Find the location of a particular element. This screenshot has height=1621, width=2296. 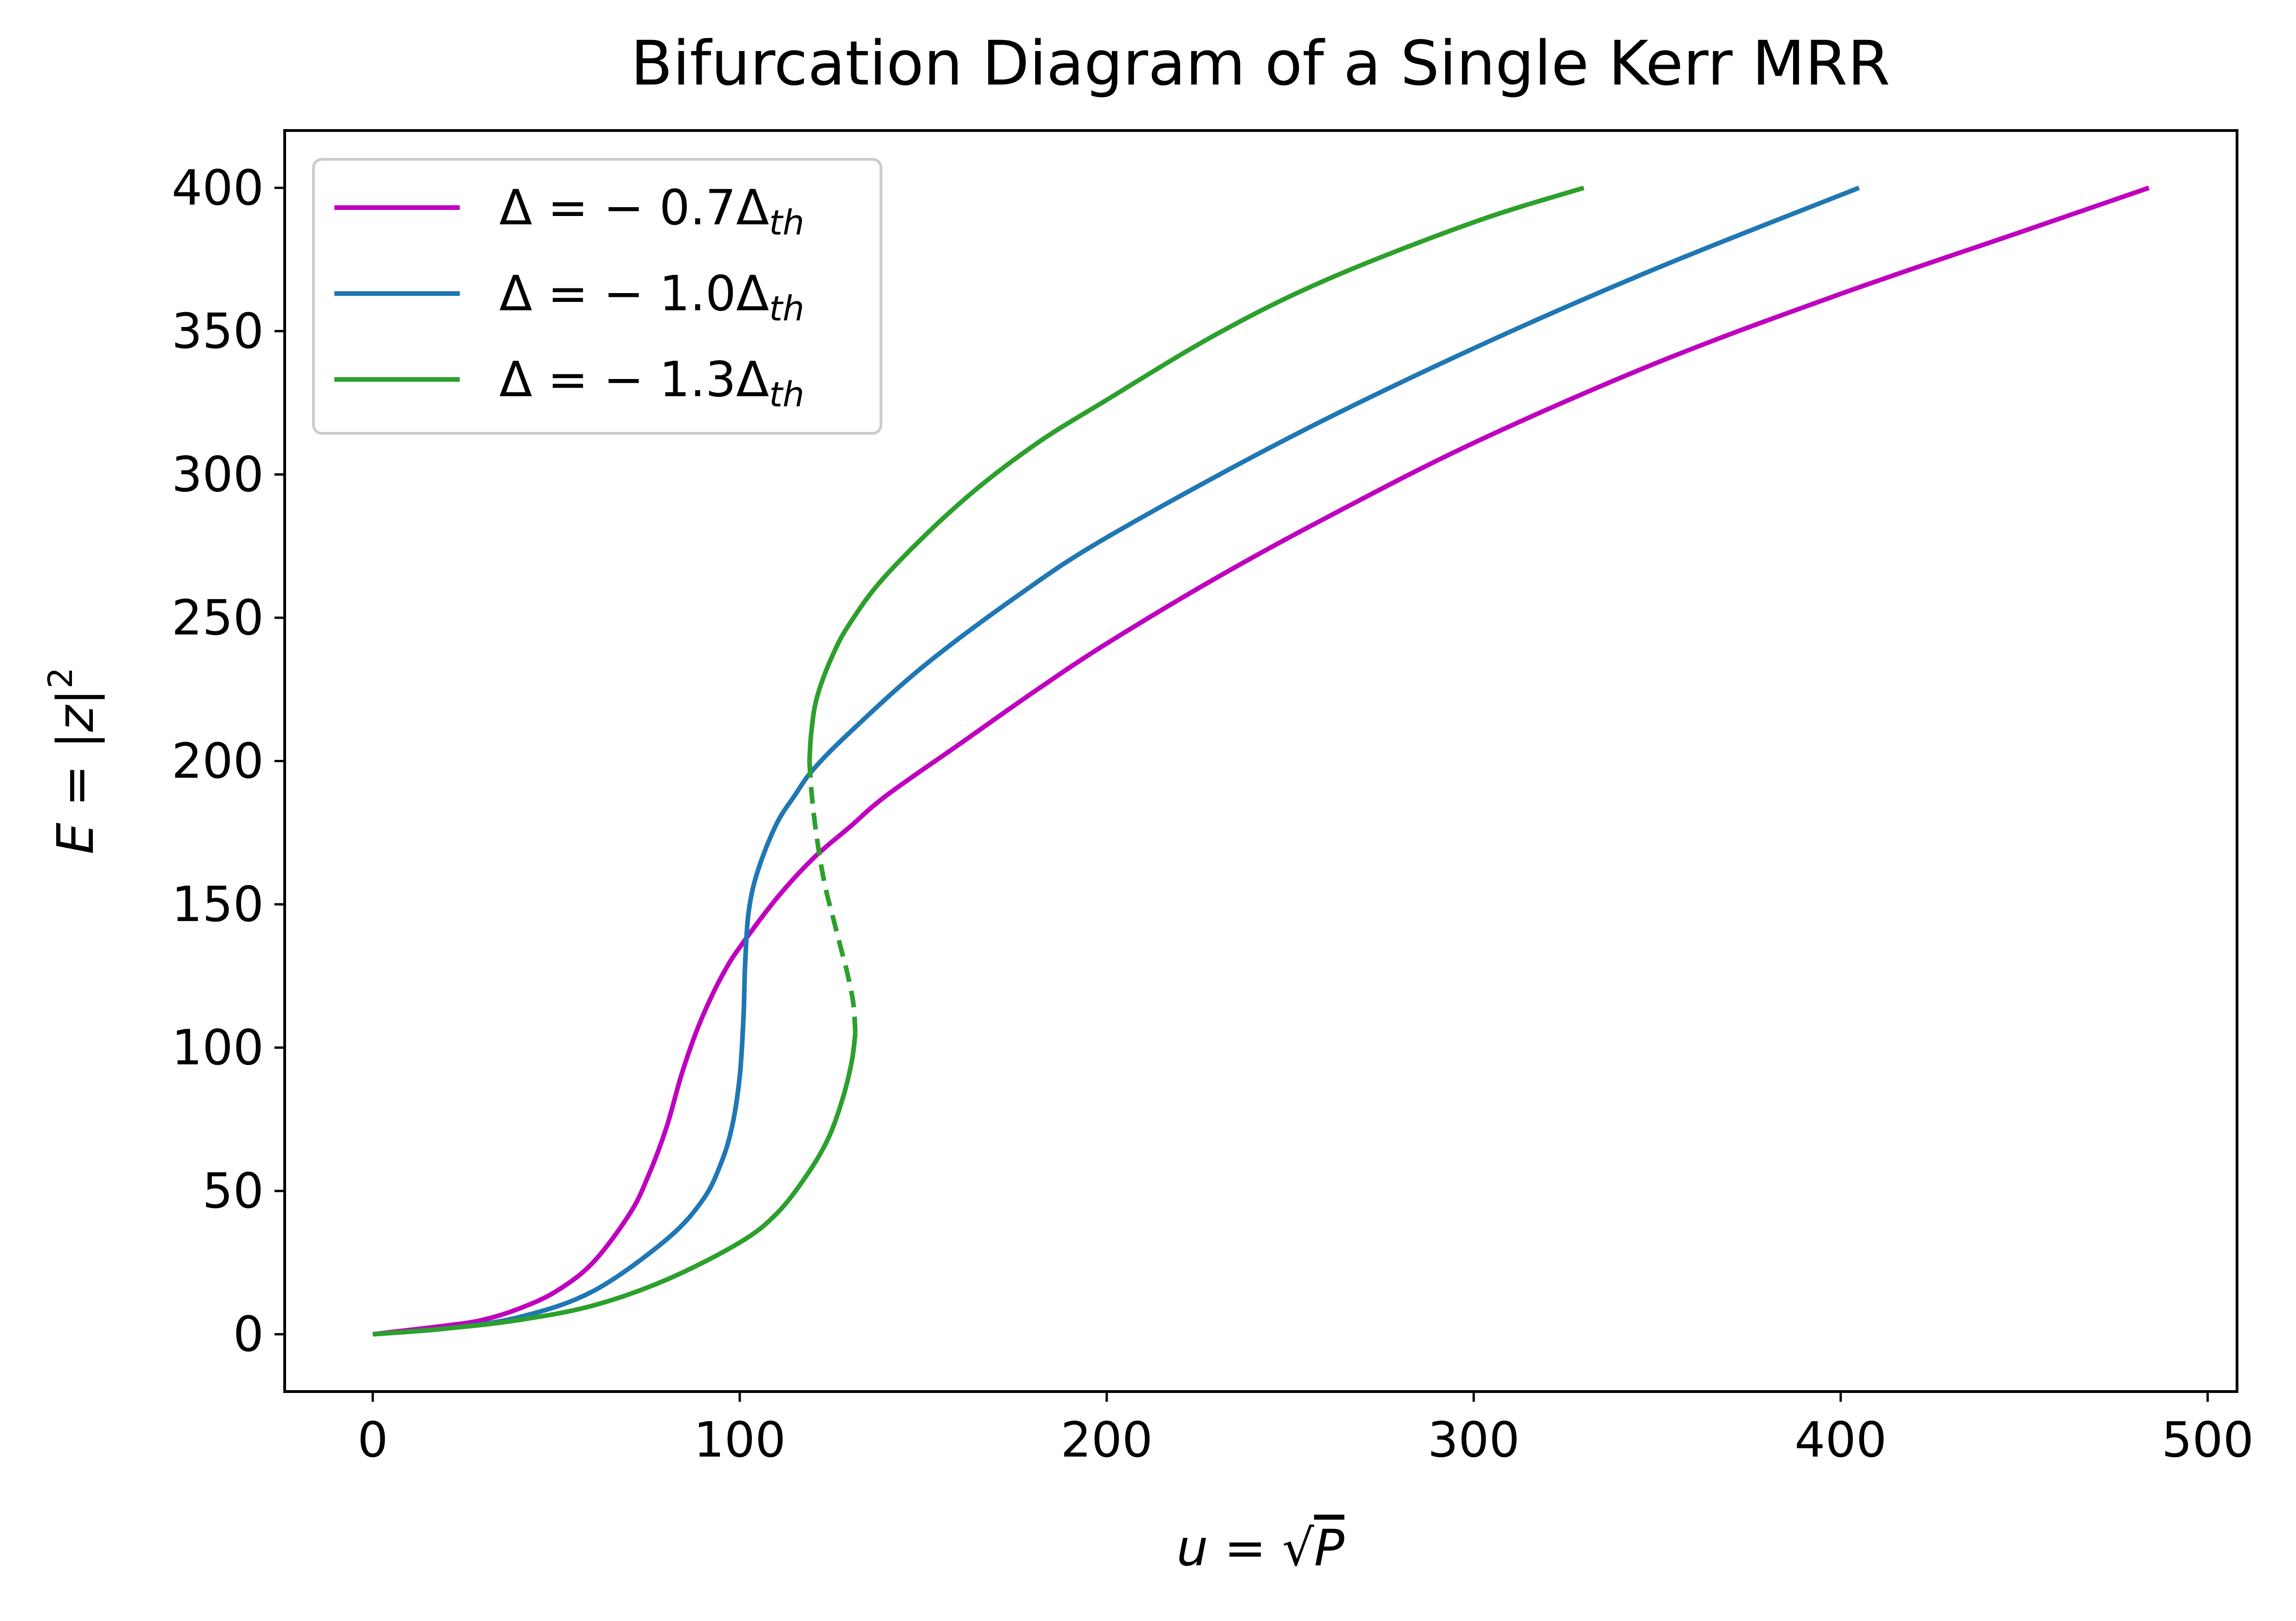

legend: Δ = − 0.7Δth Δ = − 1.0Δth Δ = − 1.3Δth is located at coordinates (597, 296).